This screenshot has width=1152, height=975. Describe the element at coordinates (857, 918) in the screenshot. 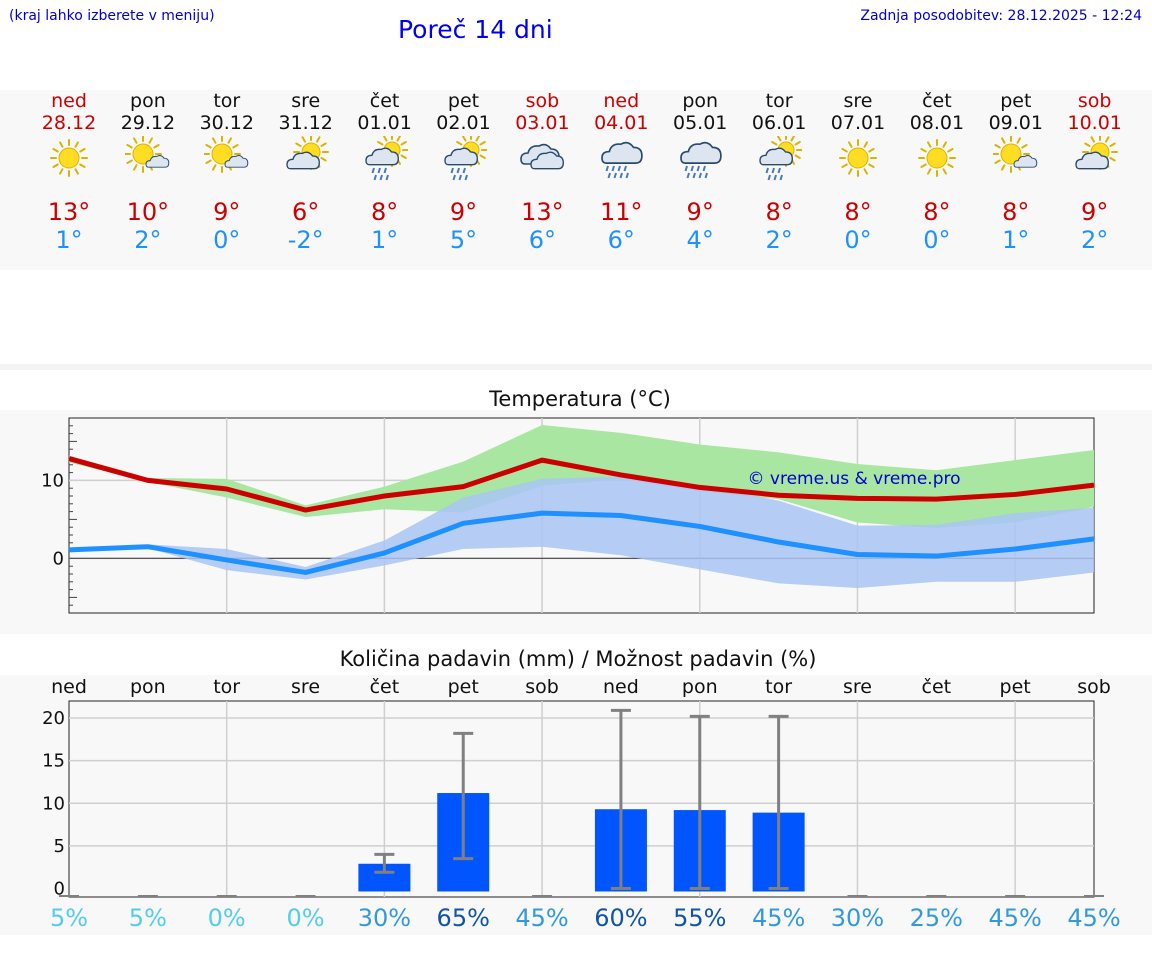

I see `precip-probability: 30%` at that location.